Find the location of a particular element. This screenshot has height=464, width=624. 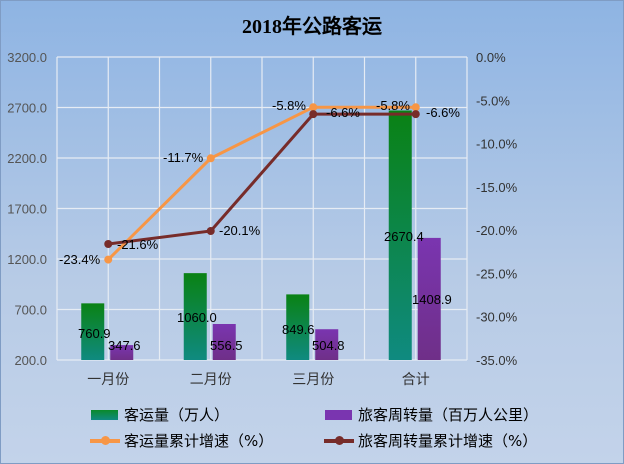

legend-label: 旅客周转量（百万人公里） is located at coordinates (448, 415).